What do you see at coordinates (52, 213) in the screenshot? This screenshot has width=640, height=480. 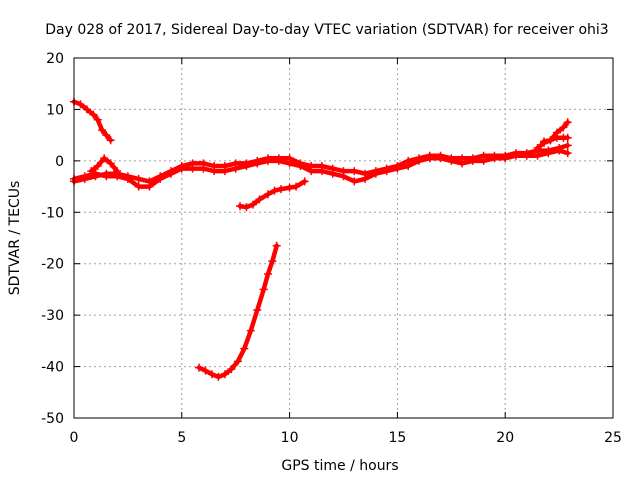 I see `y-tick-label: -10` at bounding box center [52, 213].